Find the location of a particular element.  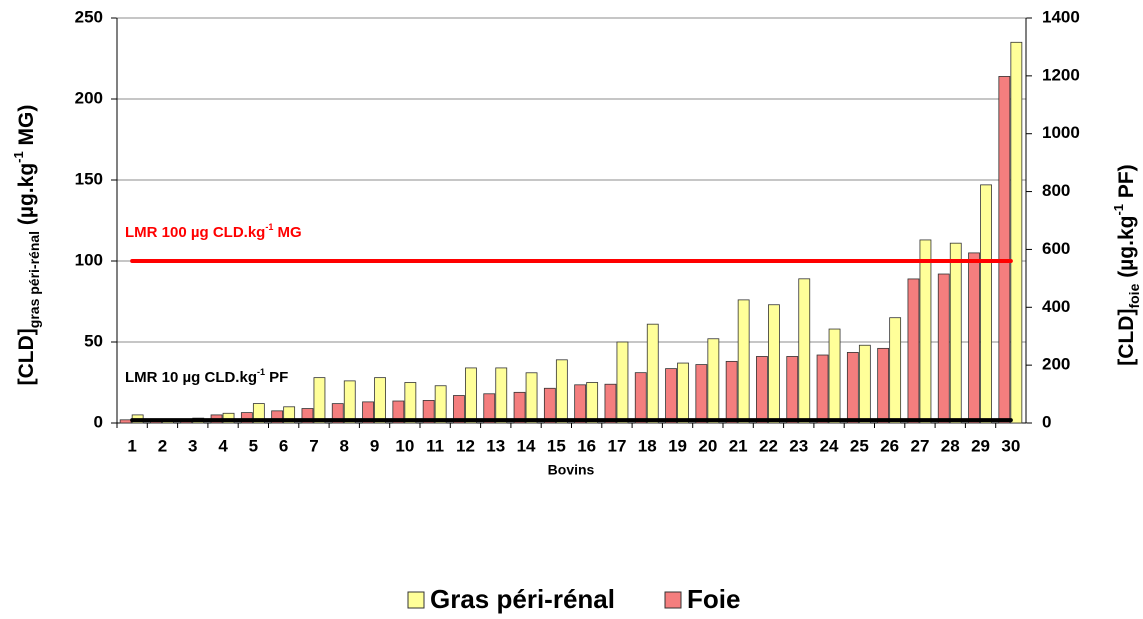

label-part: LMR 10 µg CLD.kg is located at coordinates (191, 377).